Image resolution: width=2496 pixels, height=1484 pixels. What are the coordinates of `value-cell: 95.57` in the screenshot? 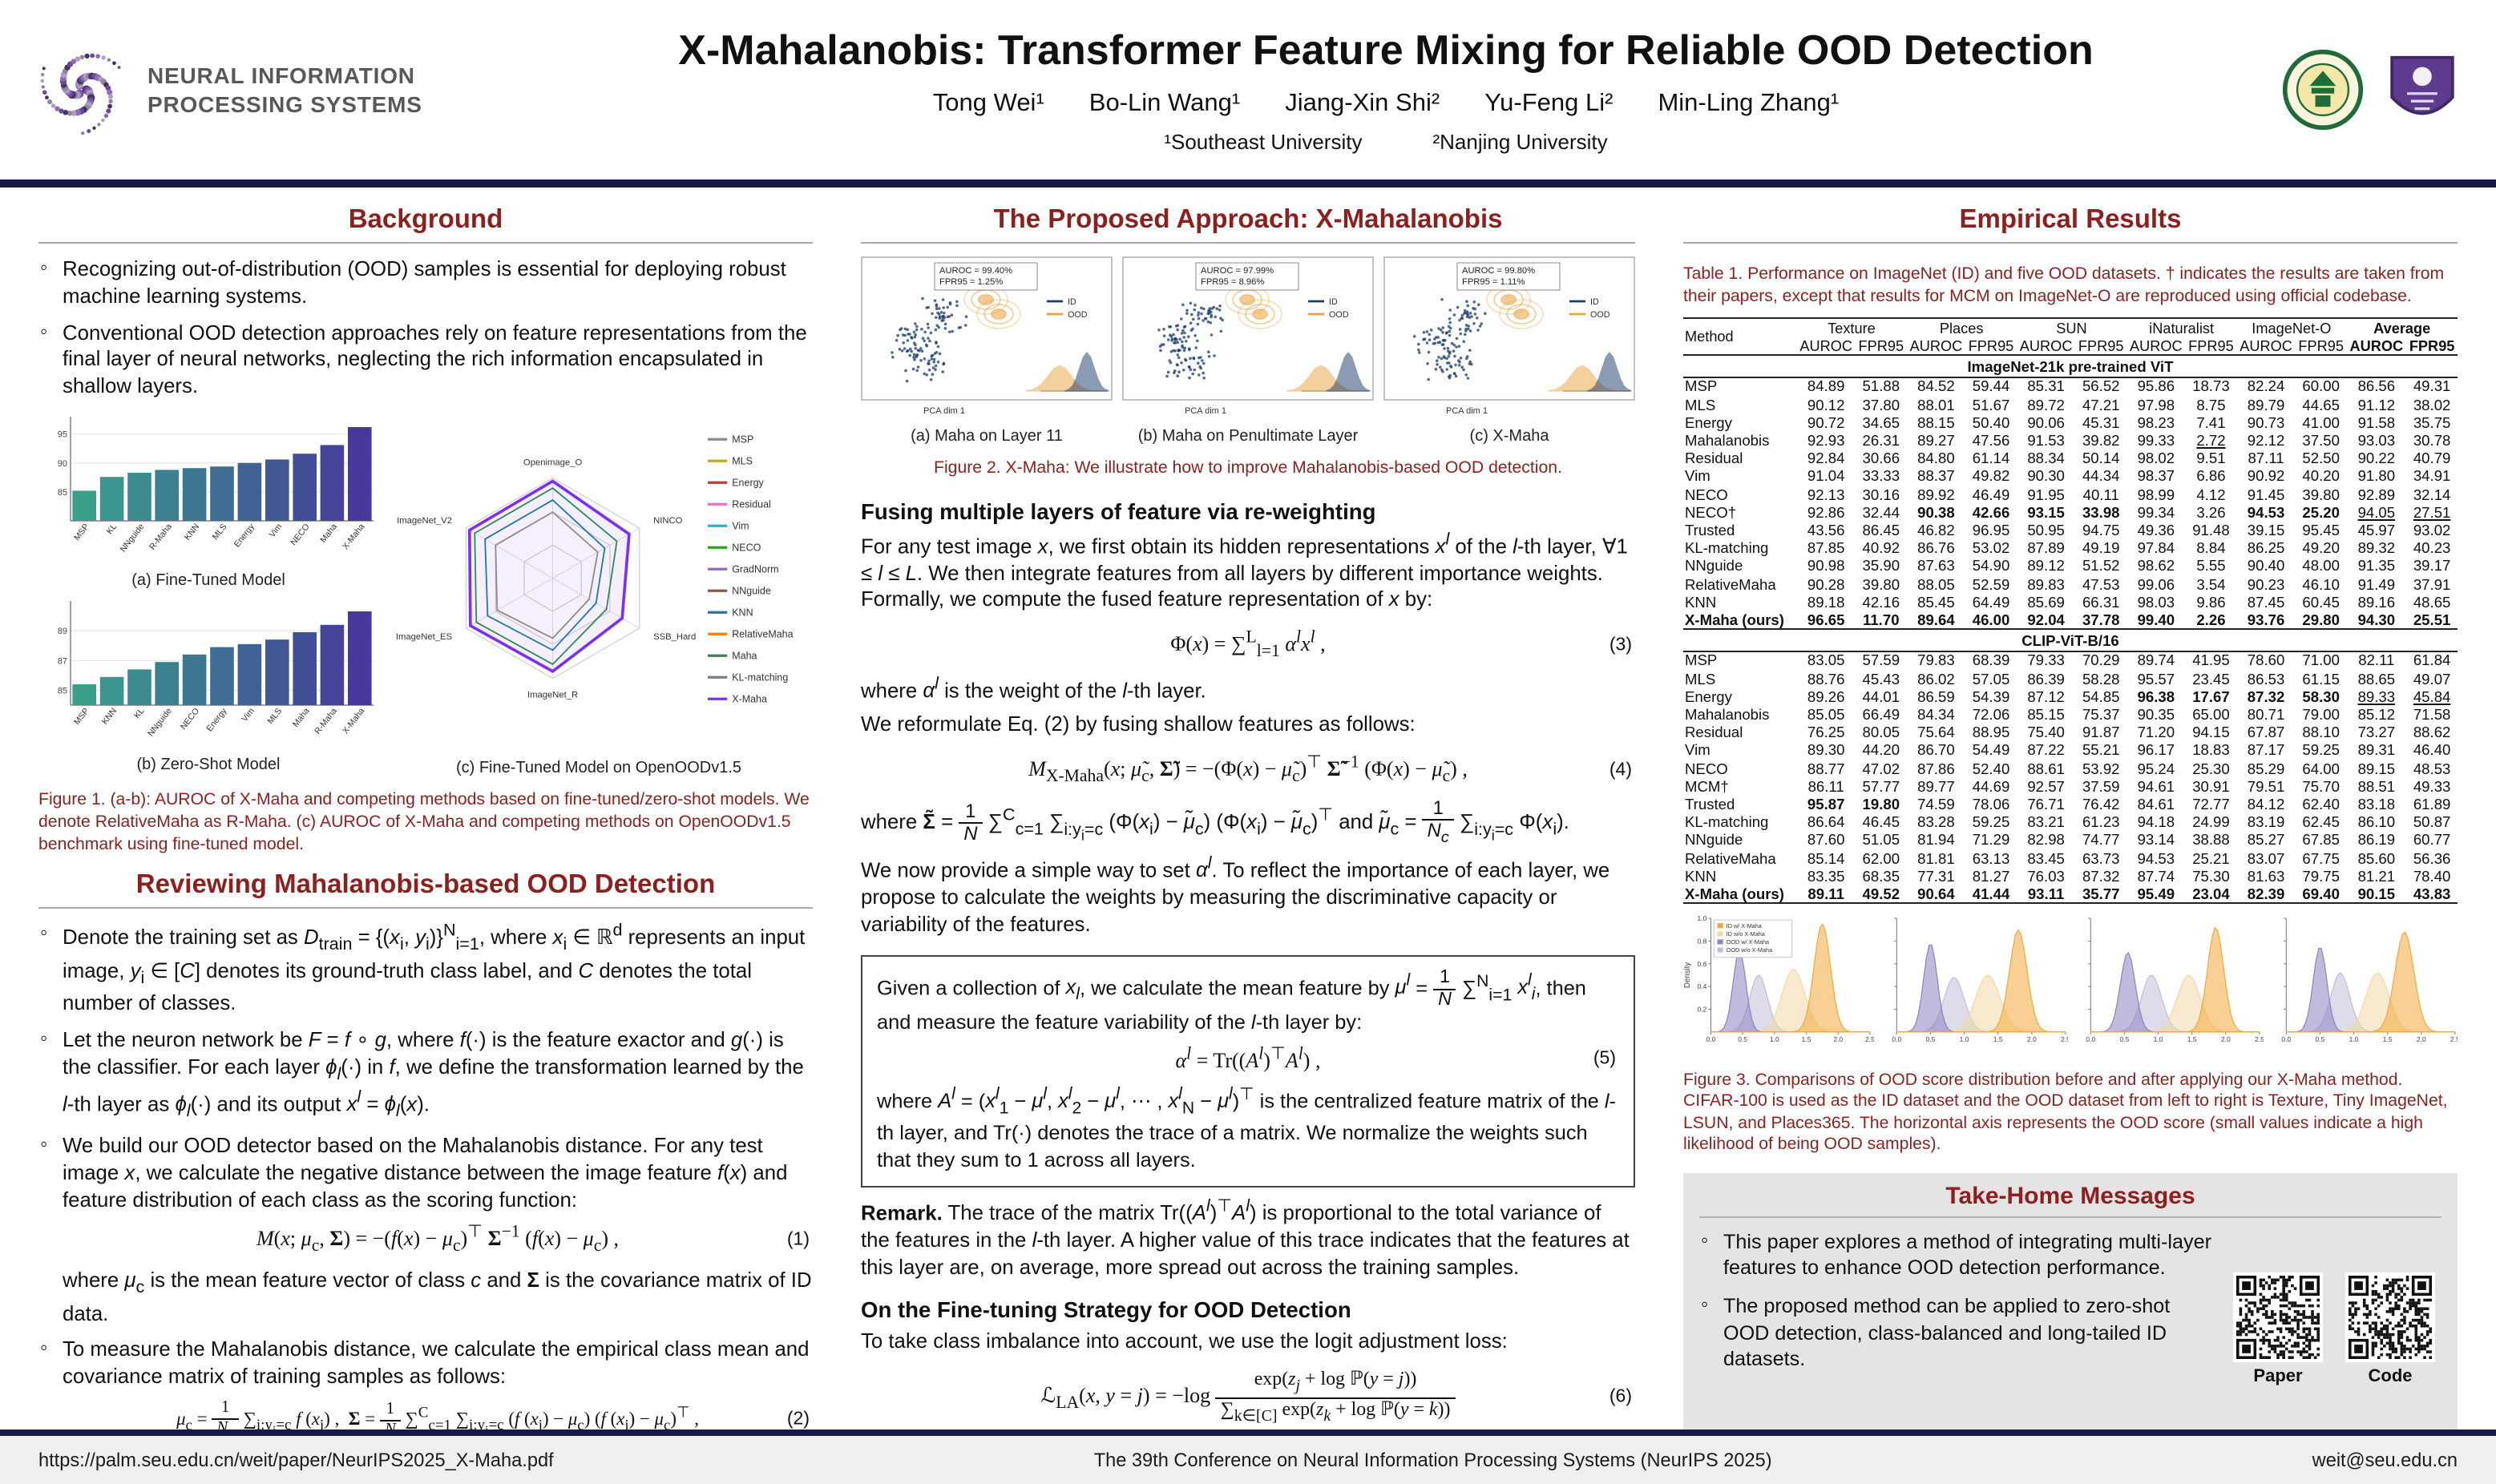 It's located at (2156, 680).